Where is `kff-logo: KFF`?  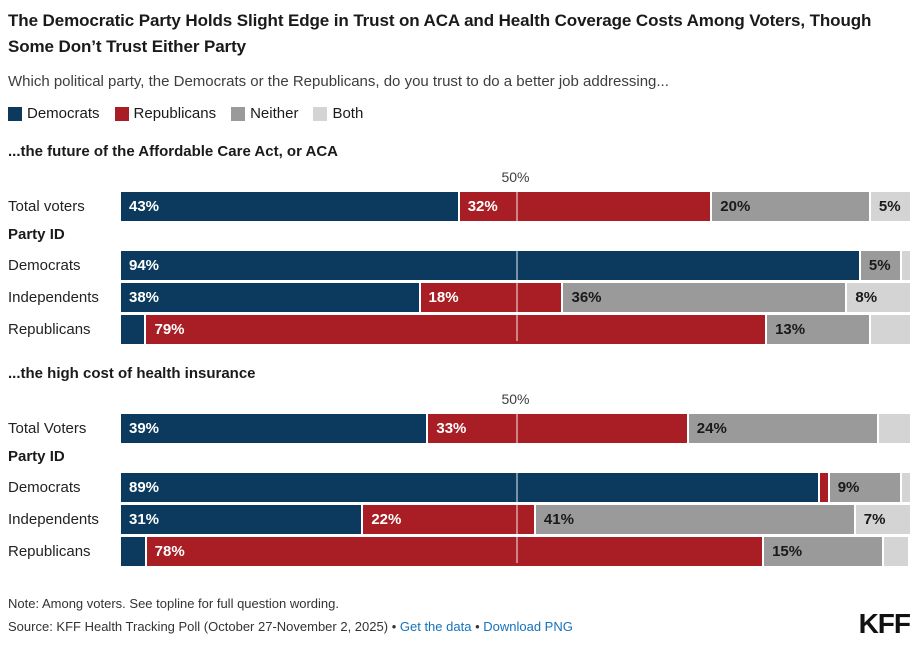 kff-logo: KFF is located at coordinates (884, 623).